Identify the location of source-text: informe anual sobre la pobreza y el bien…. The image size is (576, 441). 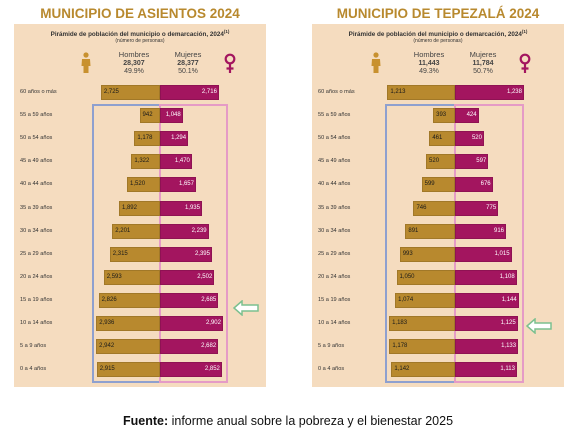
(312, 421).